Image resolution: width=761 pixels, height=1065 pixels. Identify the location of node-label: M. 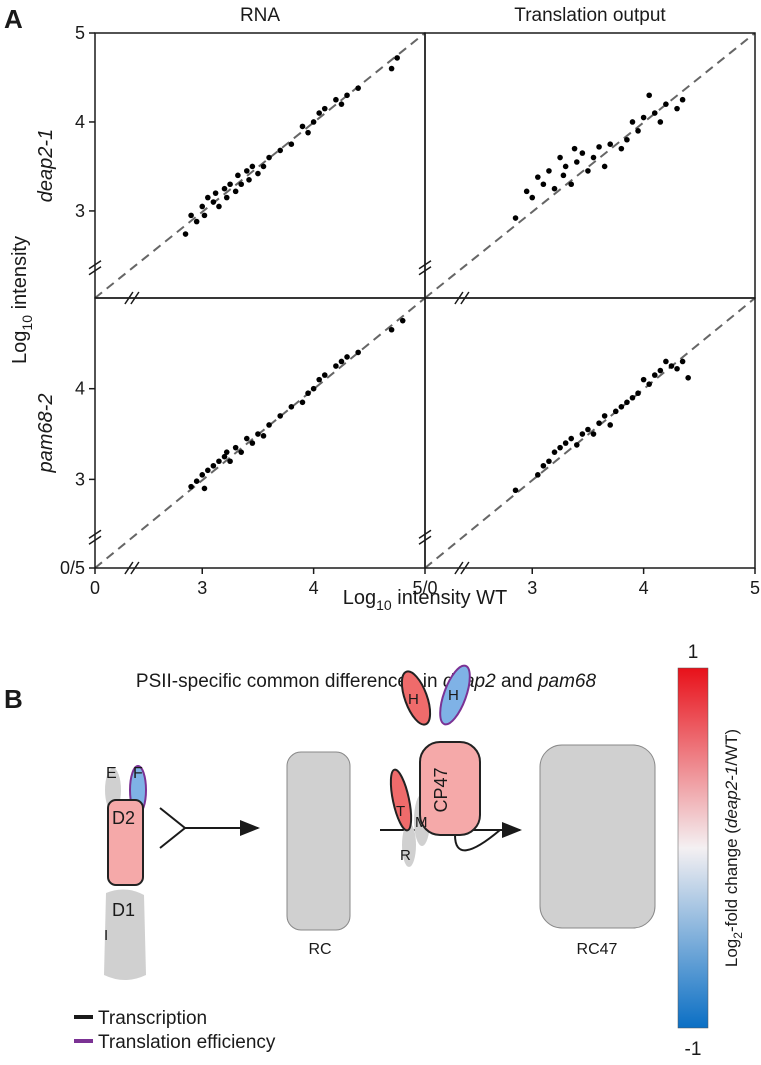
(421, 822).